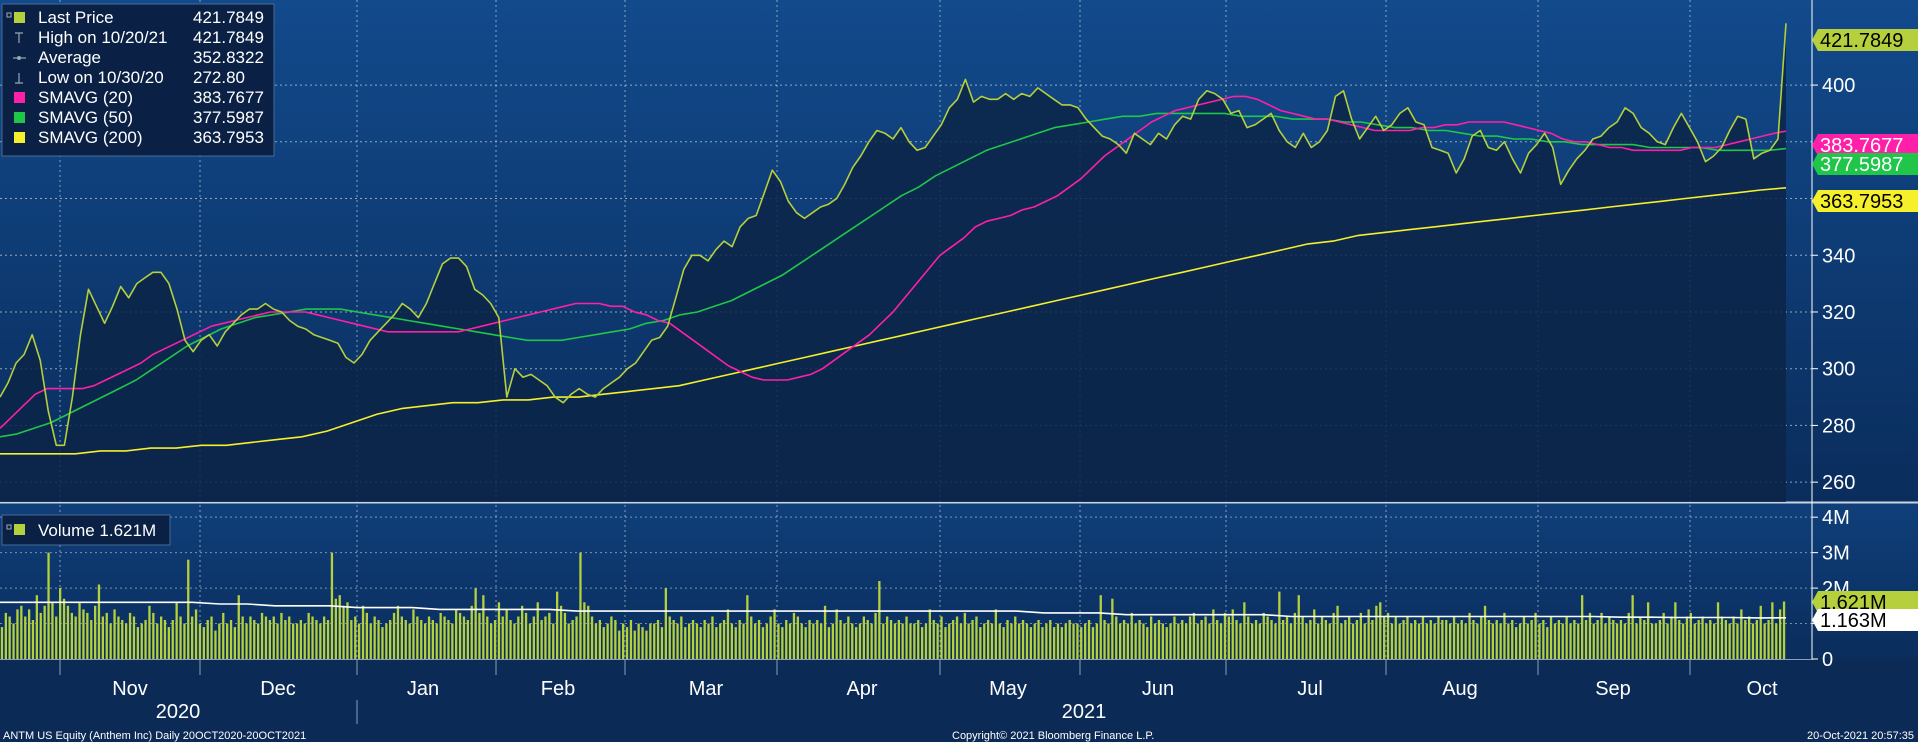 This screenshot has height=742, width=1918. I want to click on legend-row: Average 352.8322, so click(138, 57).